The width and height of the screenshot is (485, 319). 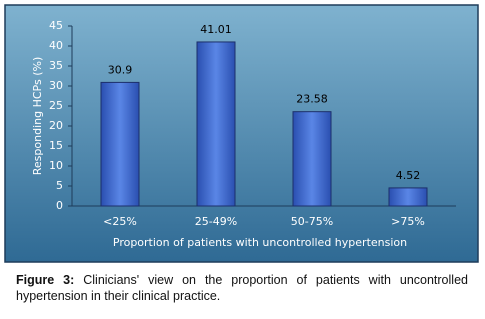 What do you see at coordinates (56, 145) in the screenshot?
I see `y-tick-label: 15` at bounding box center [56, 145].